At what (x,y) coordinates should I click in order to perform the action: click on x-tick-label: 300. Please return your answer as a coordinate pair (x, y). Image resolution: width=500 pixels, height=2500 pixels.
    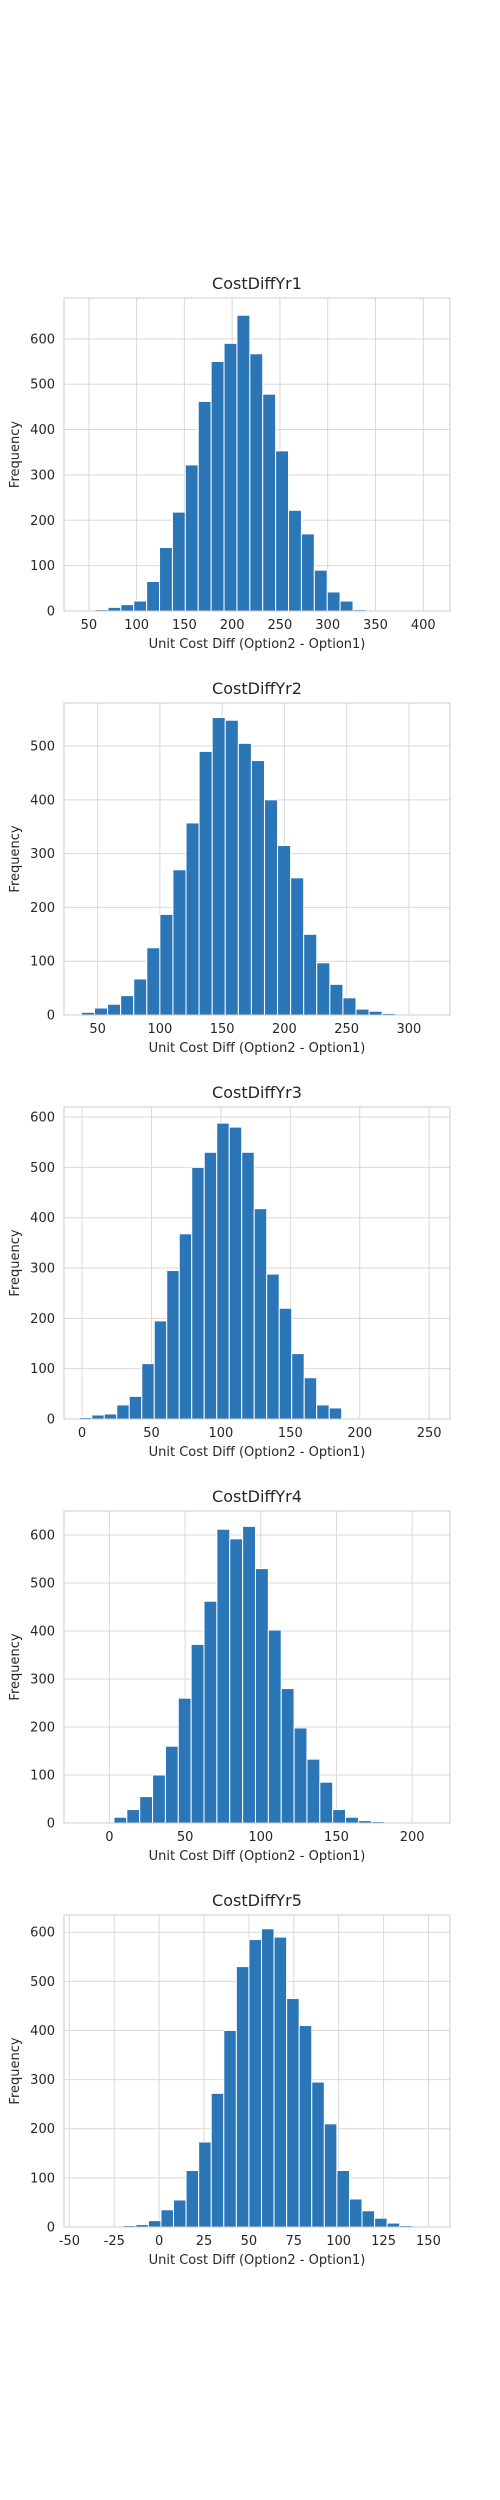
    Looking at the image, I should click on (327, 625).